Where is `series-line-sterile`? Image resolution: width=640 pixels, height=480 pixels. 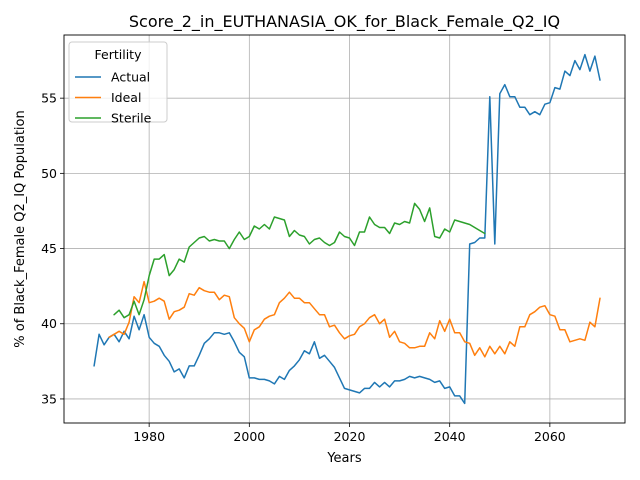 series-line-sterile is located at coordinates (299, 260).